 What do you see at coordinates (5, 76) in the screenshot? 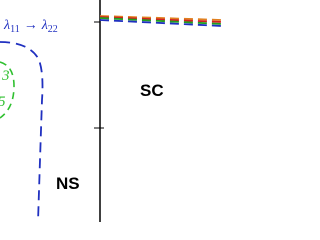
I see `contour-label: 3` at bounding box center [5, 76].